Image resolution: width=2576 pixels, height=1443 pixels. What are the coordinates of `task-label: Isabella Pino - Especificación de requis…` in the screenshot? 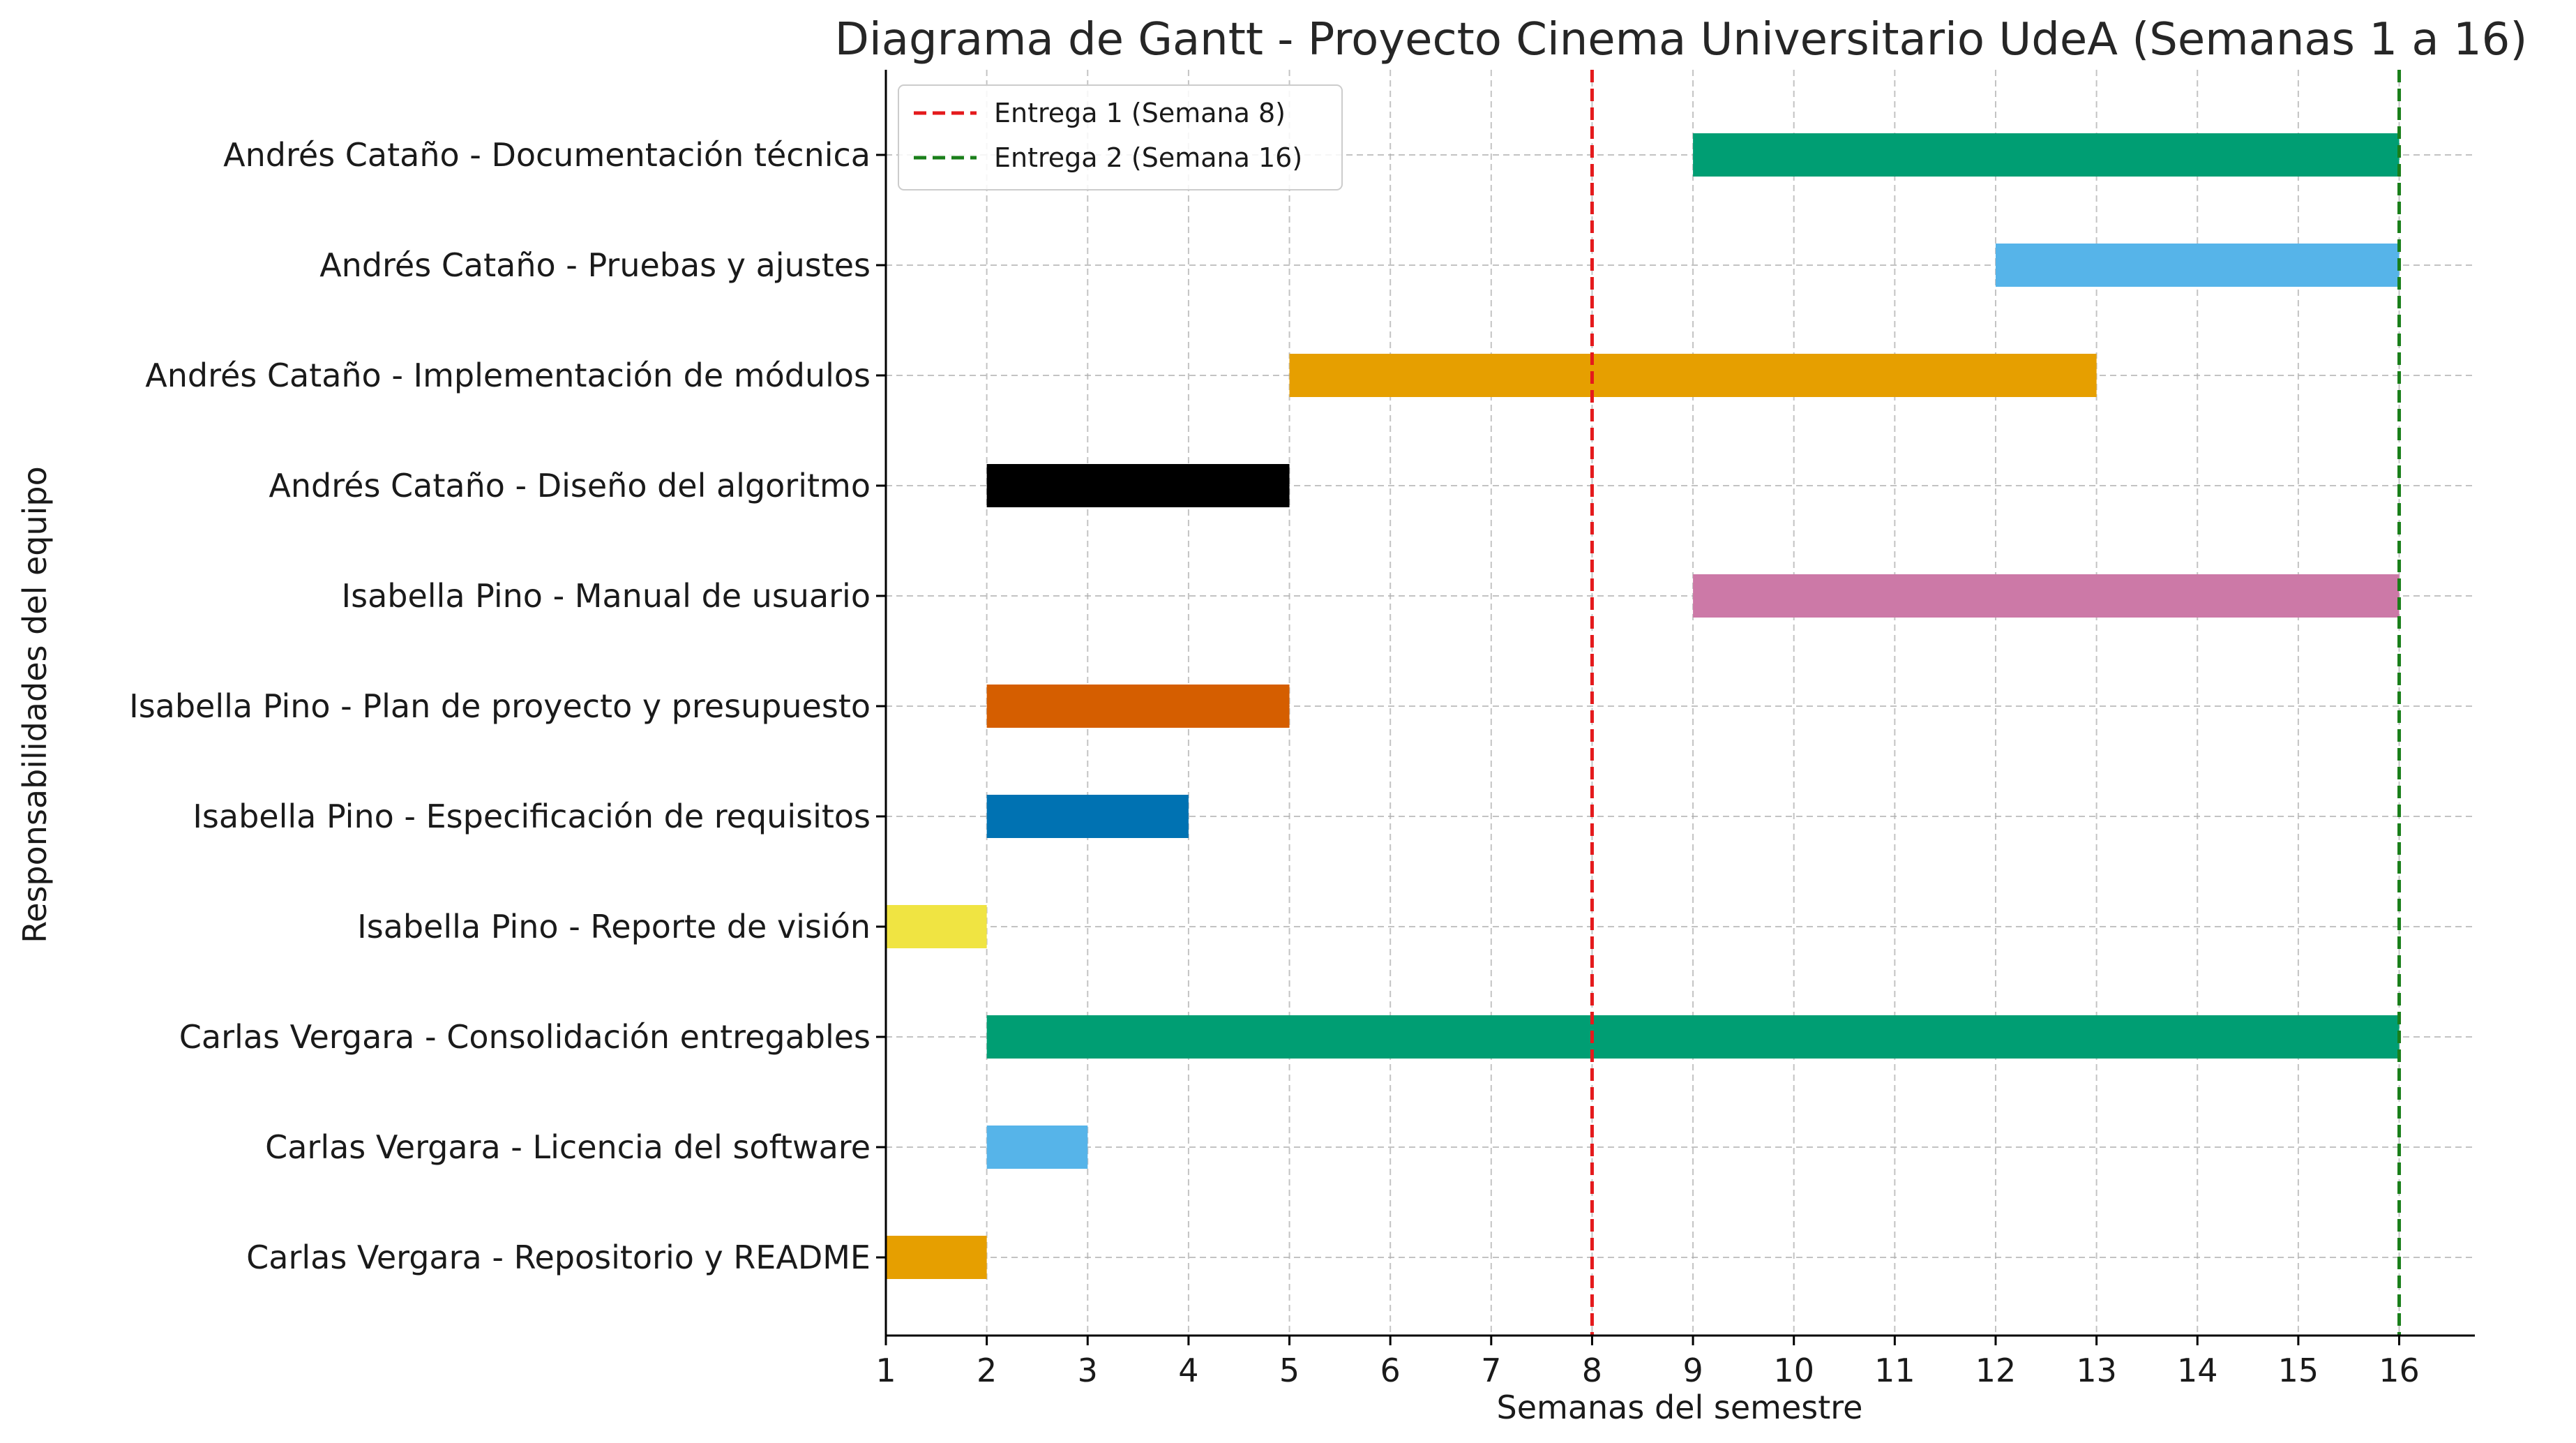 It's located at (532, 816).